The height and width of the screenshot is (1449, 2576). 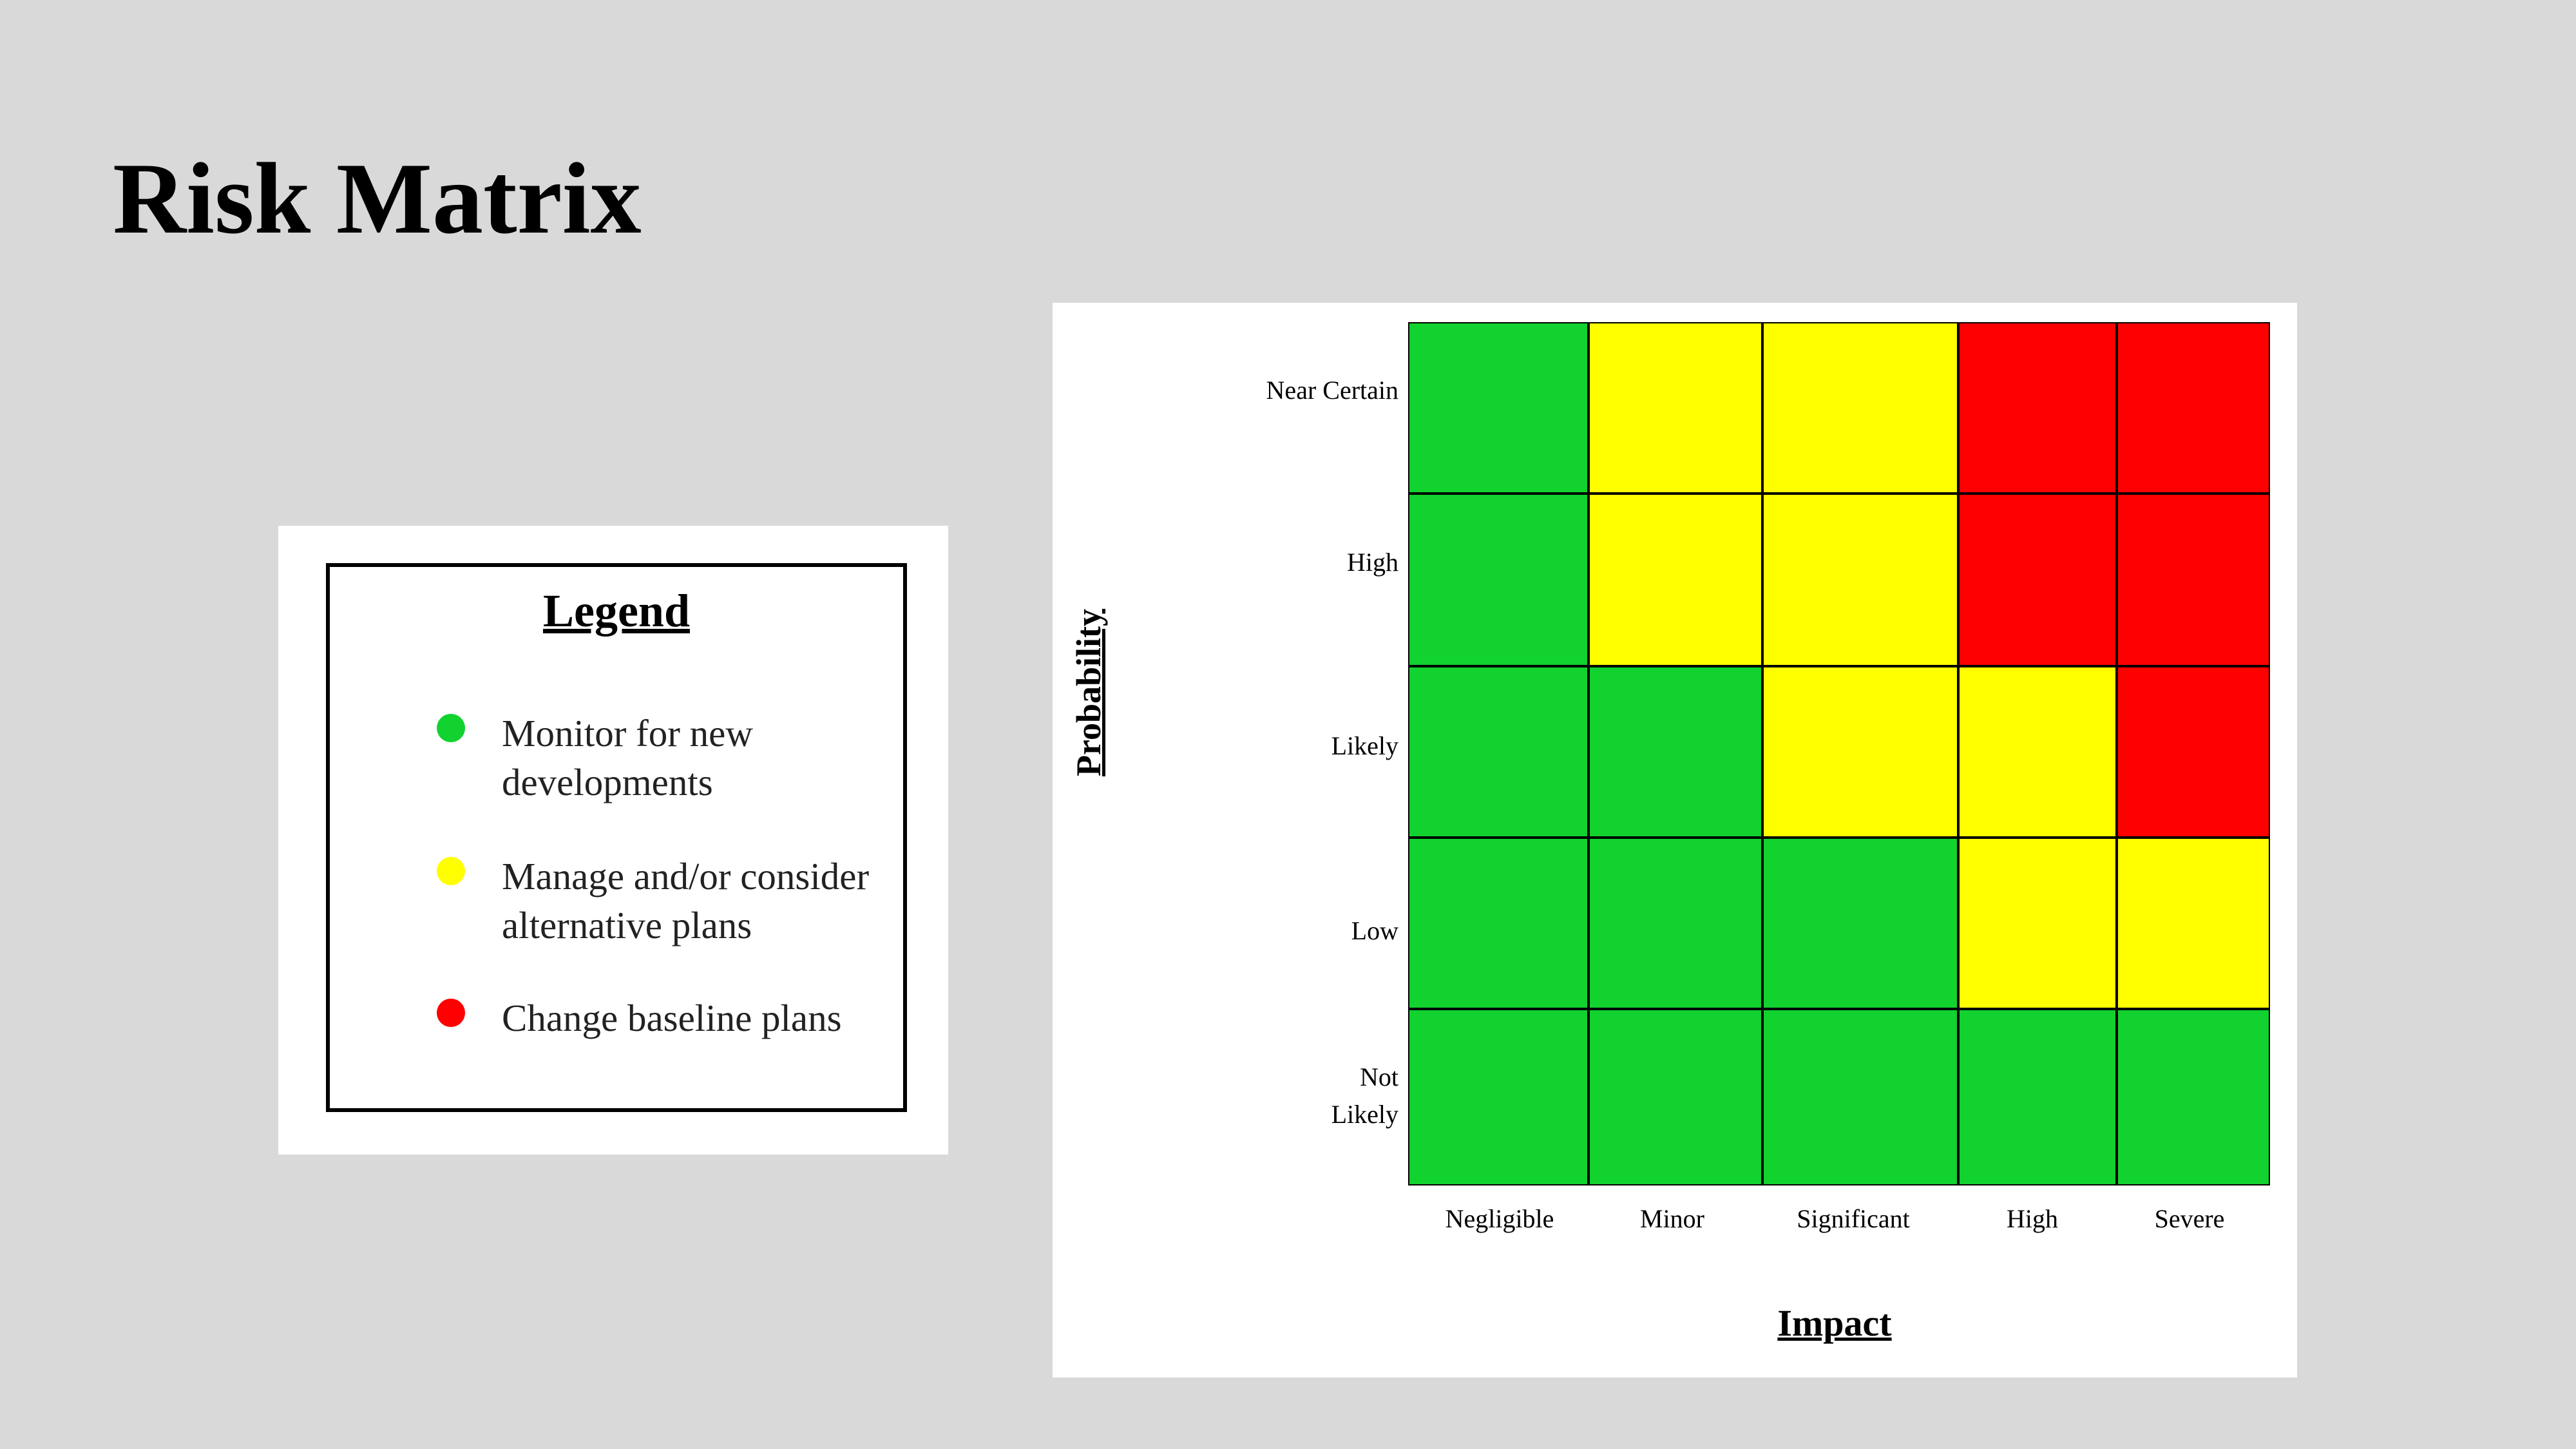 I want to click on legend-item-label: Manage and/or consider alternative plans, so click(x=686, y=900).